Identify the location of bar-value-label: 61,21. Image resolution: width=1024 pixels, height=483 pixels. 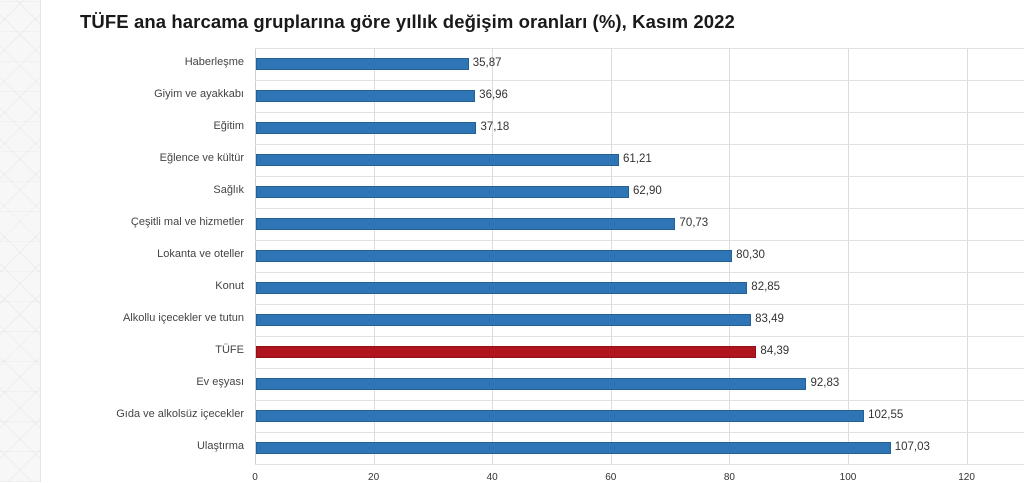
(637, 159).